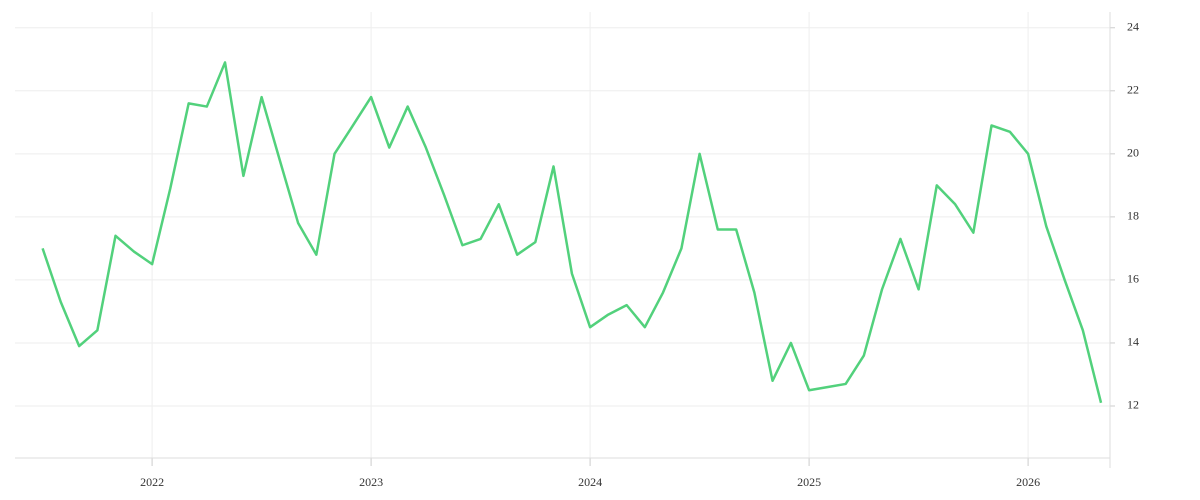  I want to click on y-tick-label: 22, so click(1133, 90).